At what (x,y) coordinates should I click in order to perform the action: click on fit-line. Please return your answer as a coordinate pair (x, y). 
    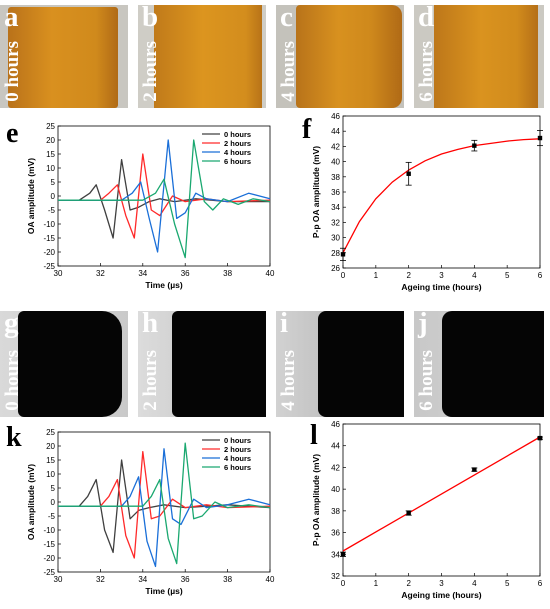
    Looking at the image, I should click on (441, 494).